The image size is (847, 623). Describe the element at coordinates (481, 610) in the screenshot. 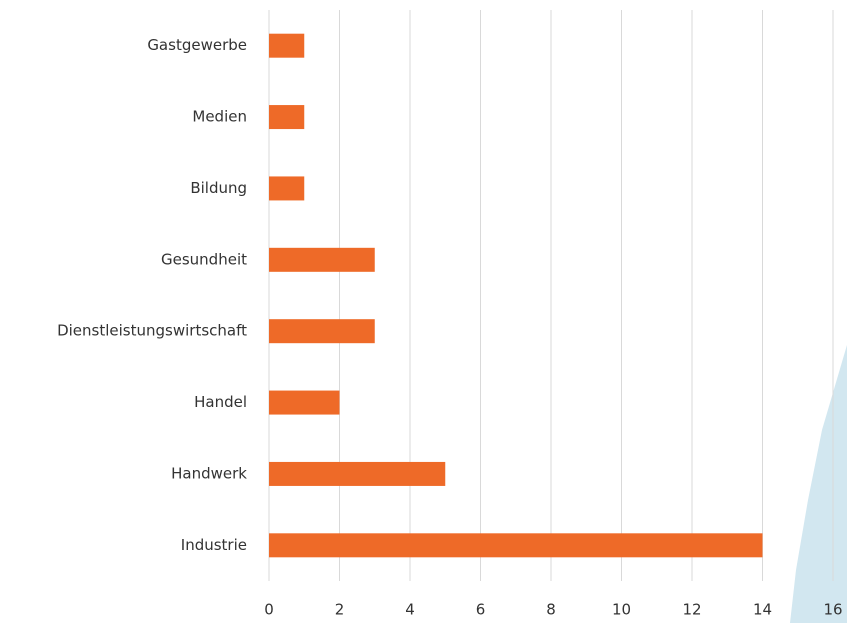

I see `x-tick-label: 6` at that location.